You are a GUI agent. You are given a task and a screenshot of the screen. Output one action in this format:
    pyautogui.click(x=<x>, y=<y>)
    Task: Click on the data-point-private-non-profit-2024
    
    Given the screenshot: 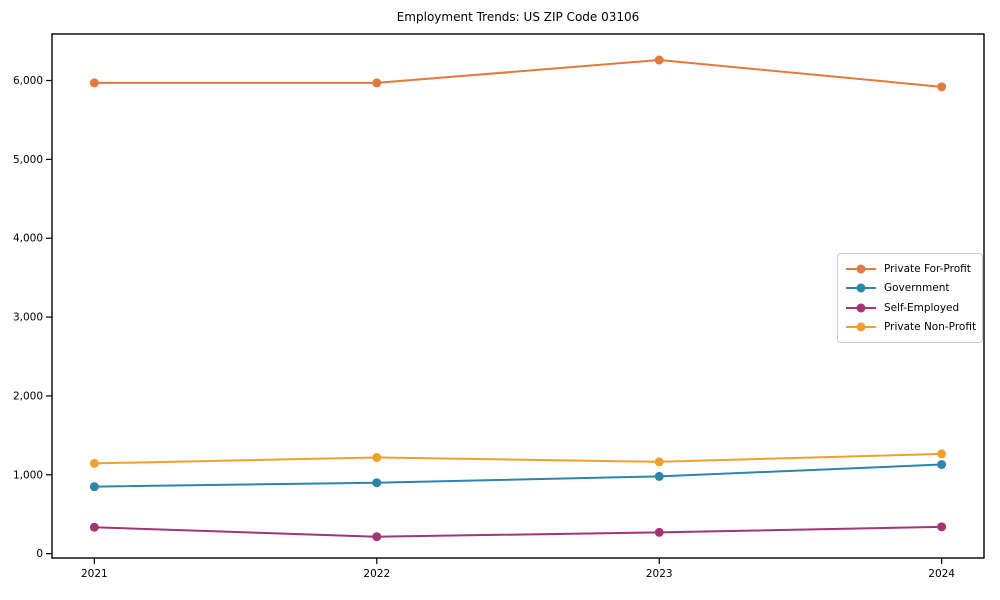 What is the action you would take?
    pyautogui.click(x=942, y=454)
    